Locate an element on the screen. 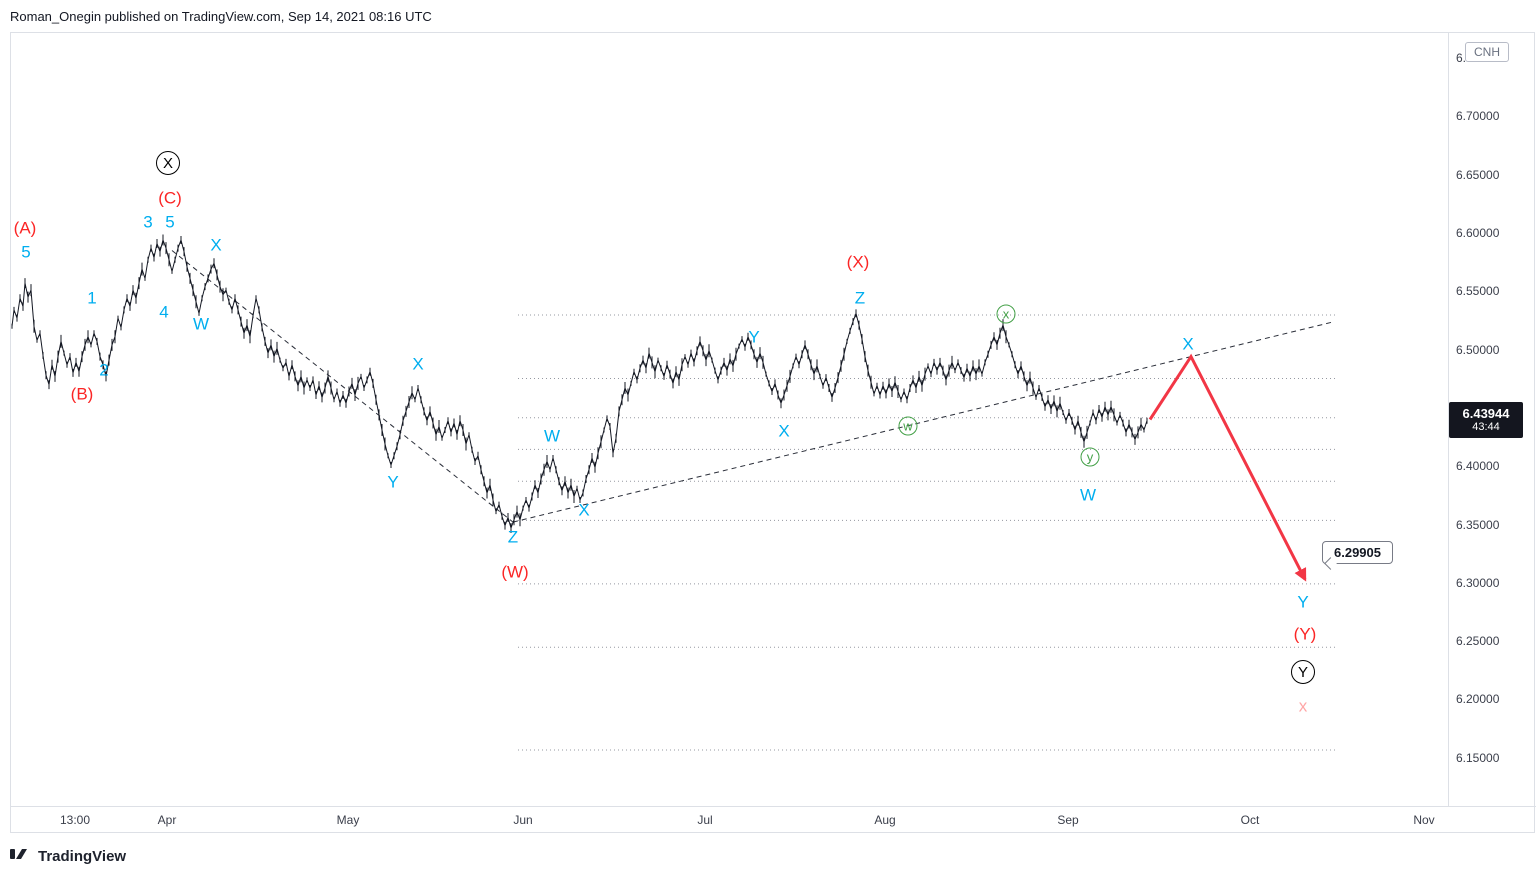 This screenshot has height=877, width=1536. price-tick: 6.35000 is located at coordinates (1478, 524).